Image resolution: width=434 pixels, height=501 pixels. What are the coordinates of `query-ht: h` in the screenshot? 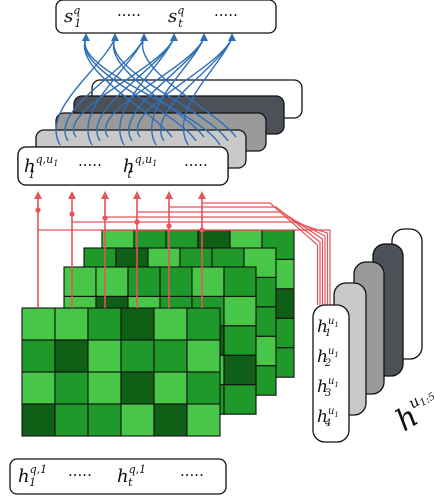 It's located at (129, 166).